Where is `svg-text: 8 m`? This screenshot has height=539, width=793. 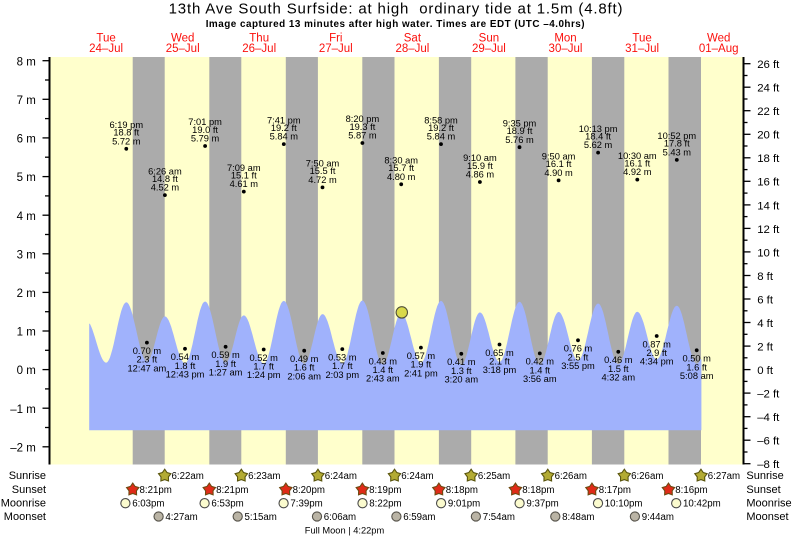
svg-text: 8 m is located at coordinates (26, 62).